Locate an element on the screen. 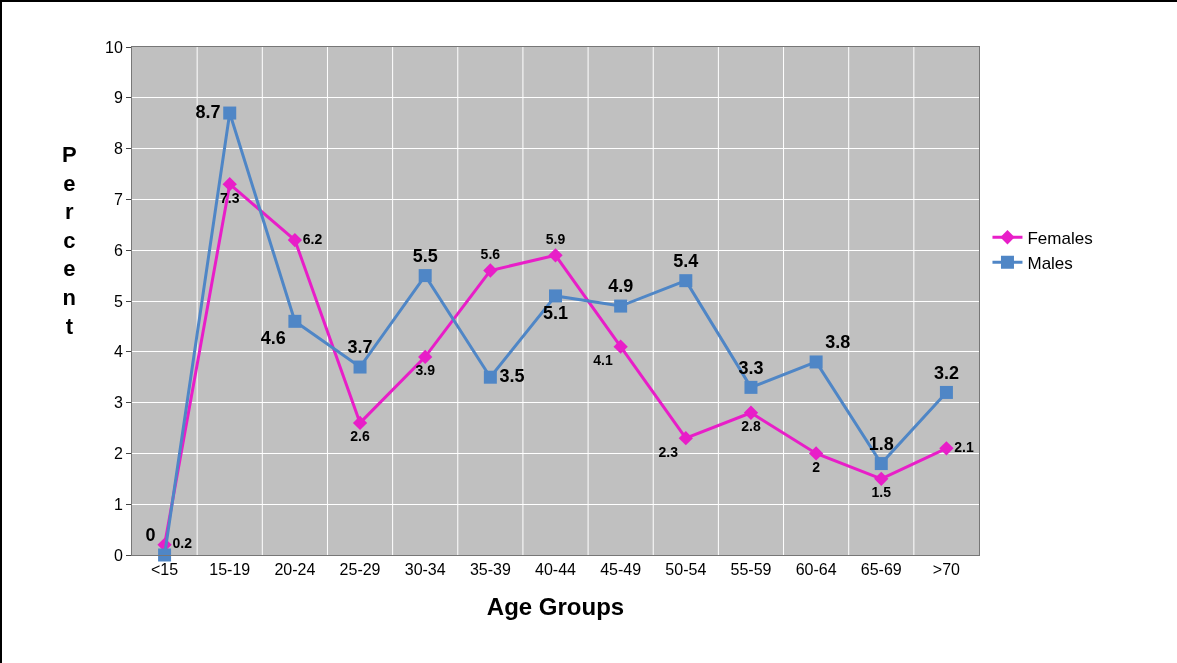  data-label: 3.5 is located at coordinates (512, 375).